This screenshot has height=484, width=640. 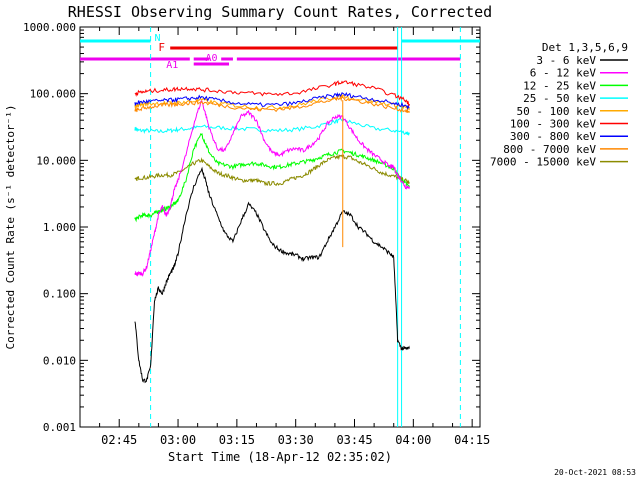 I want to click on x-tick-label: 02:45, so click(x=119, y=440).